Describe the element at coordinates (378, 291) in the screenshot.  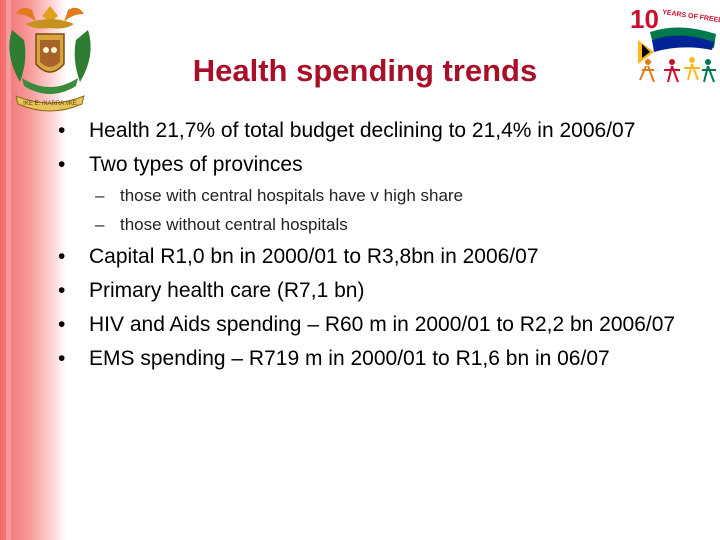
I see `bullet-item: • Primary health care (R7,1 bn)` at that location.